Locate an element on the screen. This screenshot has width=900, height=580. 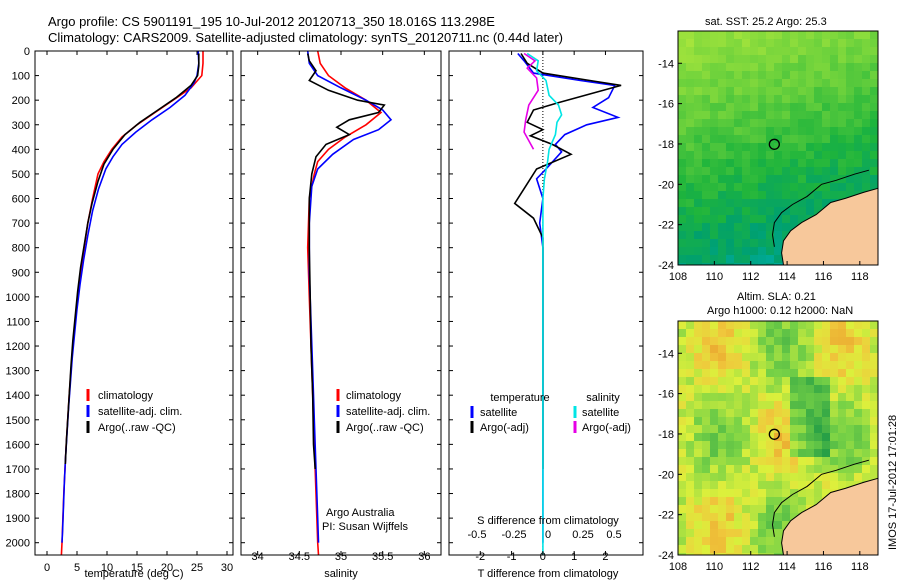
map1-title: sat. SST: 25.2 Argo: 25.3 is located at coordinates (766, 22).